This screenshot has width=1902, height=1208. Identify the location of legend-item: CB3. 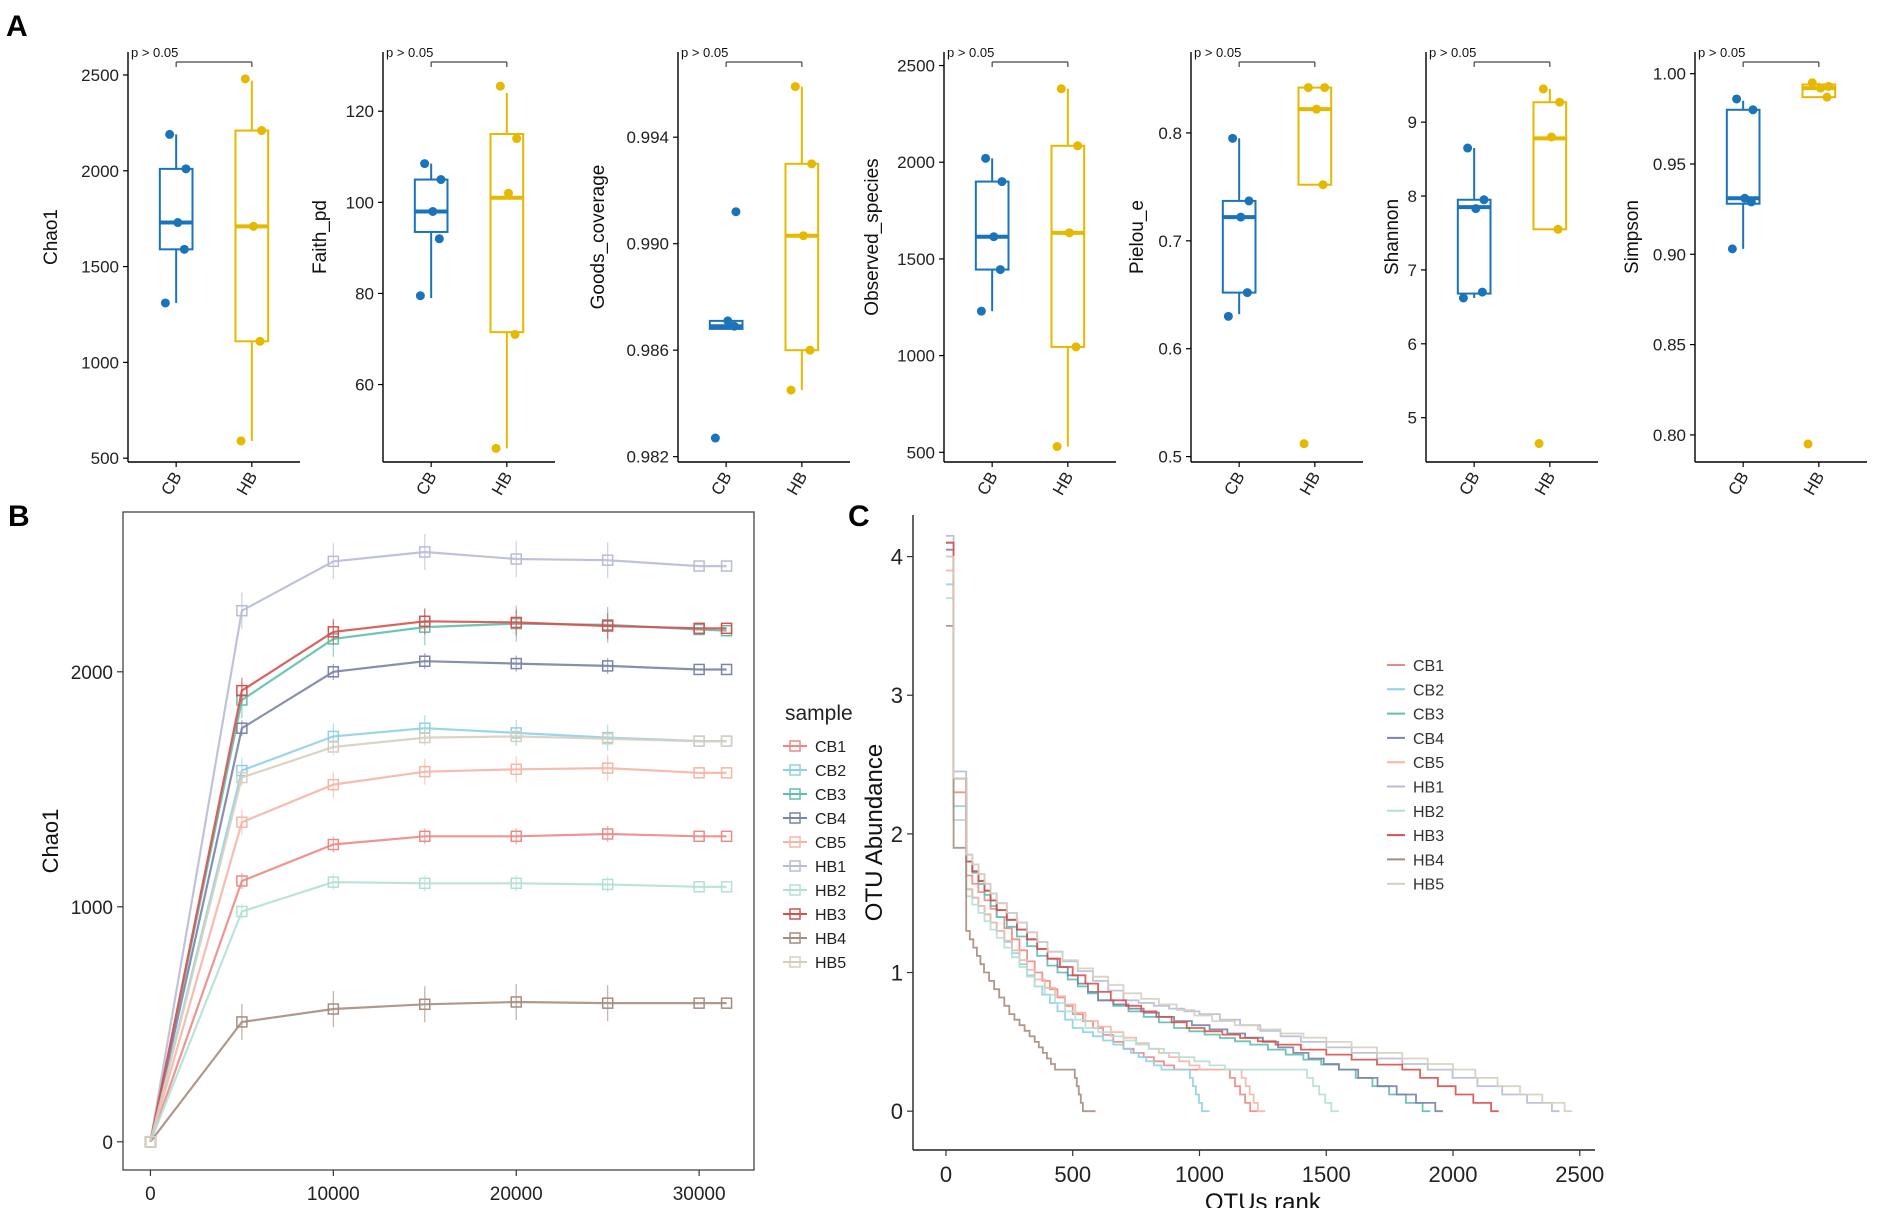
(814, 795).